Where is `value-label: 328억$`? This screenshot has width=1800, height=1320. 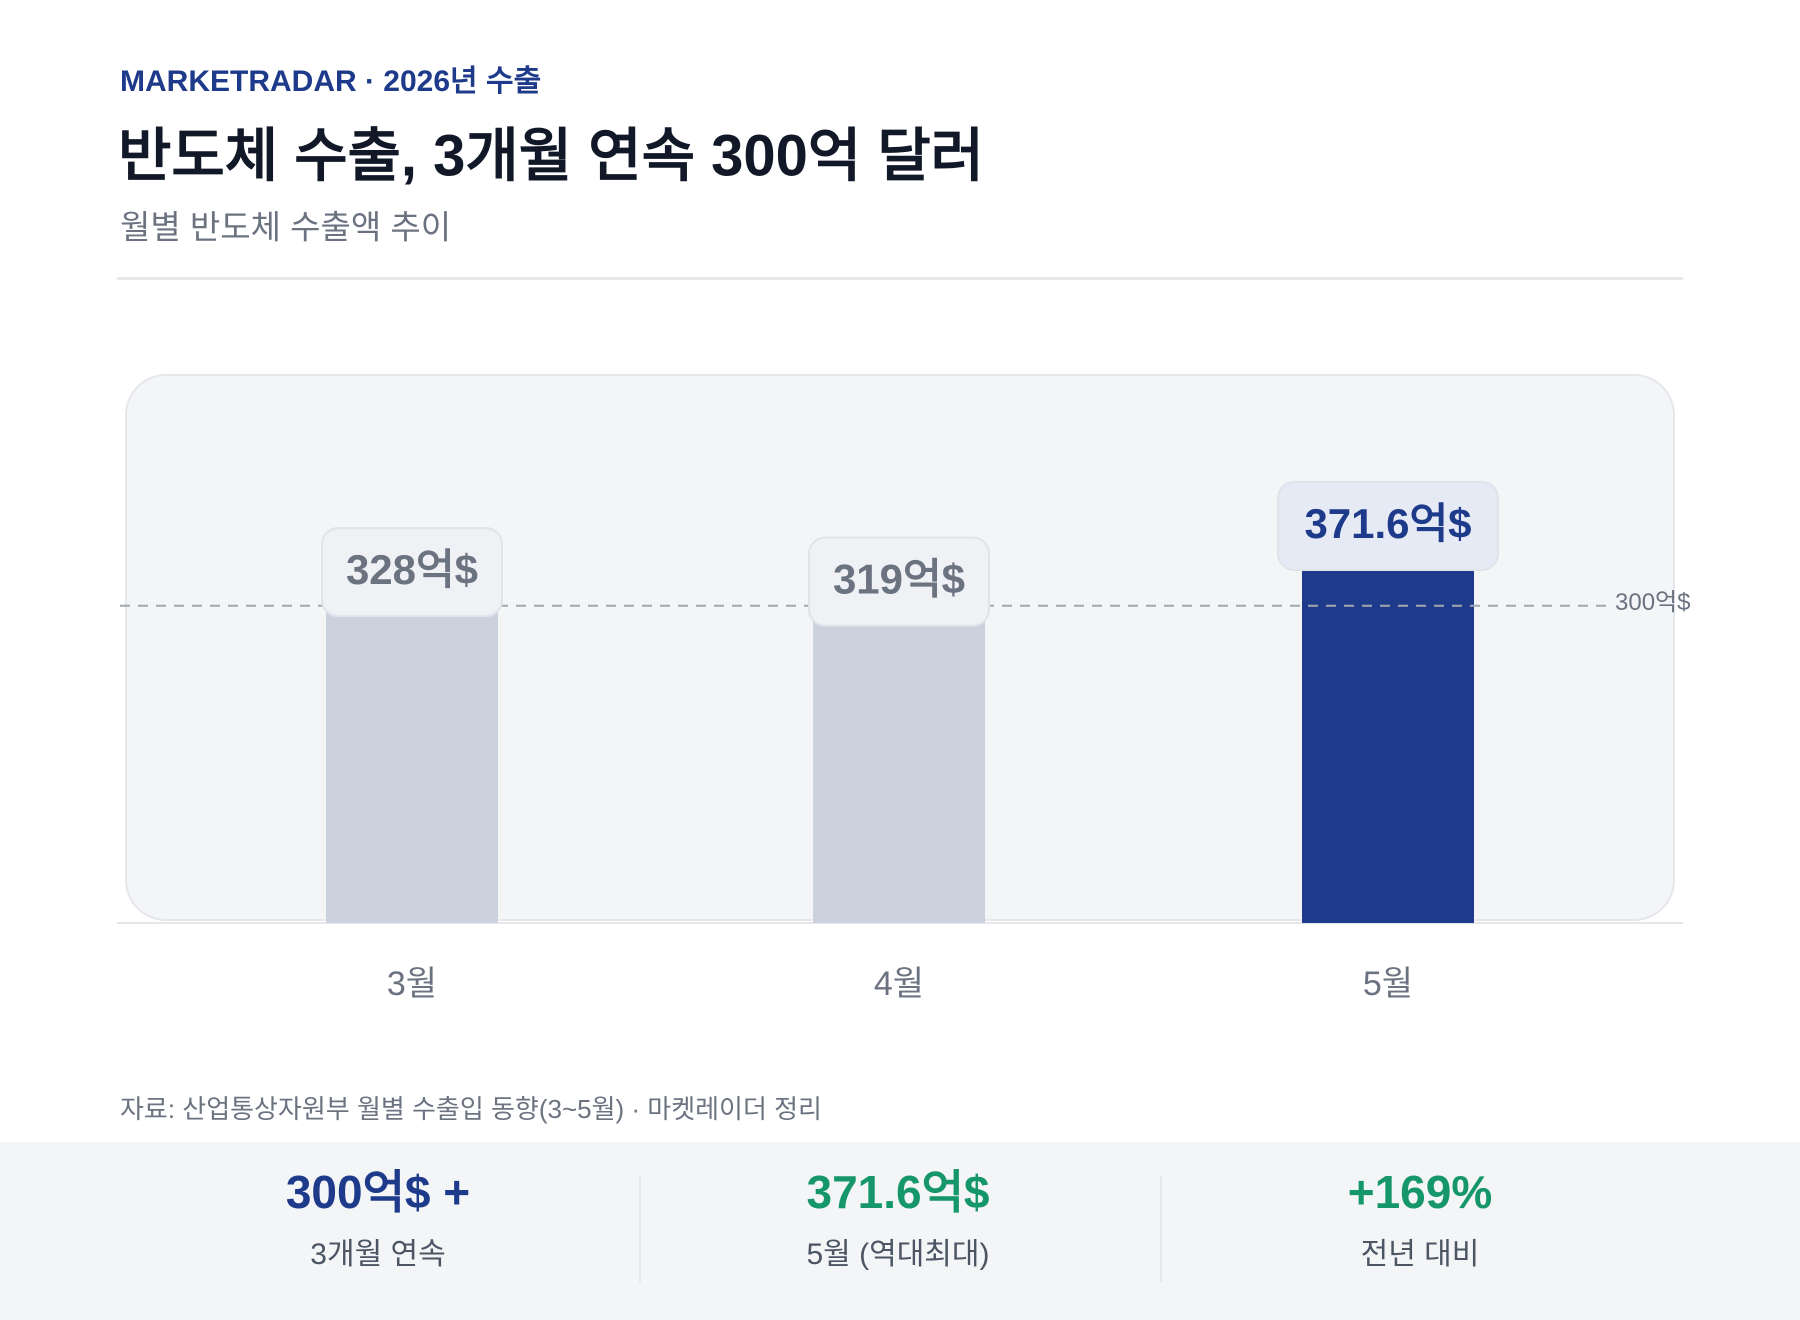
value-label: 328억$ is located at coordinates (412, 569).